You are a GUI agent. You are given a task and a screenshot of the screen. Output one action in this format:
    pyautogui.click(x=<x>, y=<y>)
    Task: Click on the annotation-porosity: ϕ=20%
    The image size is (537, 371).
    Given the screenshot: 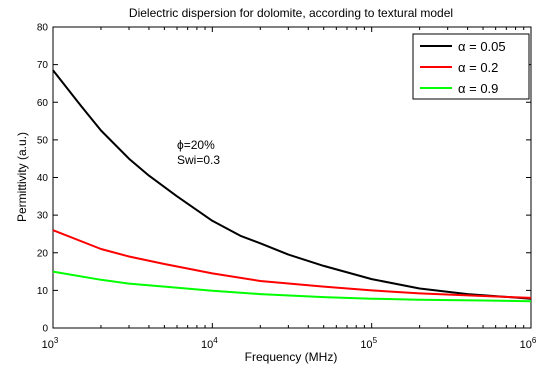 What is the action you would take?
    pyautogui.click(x=196, y=145)
    